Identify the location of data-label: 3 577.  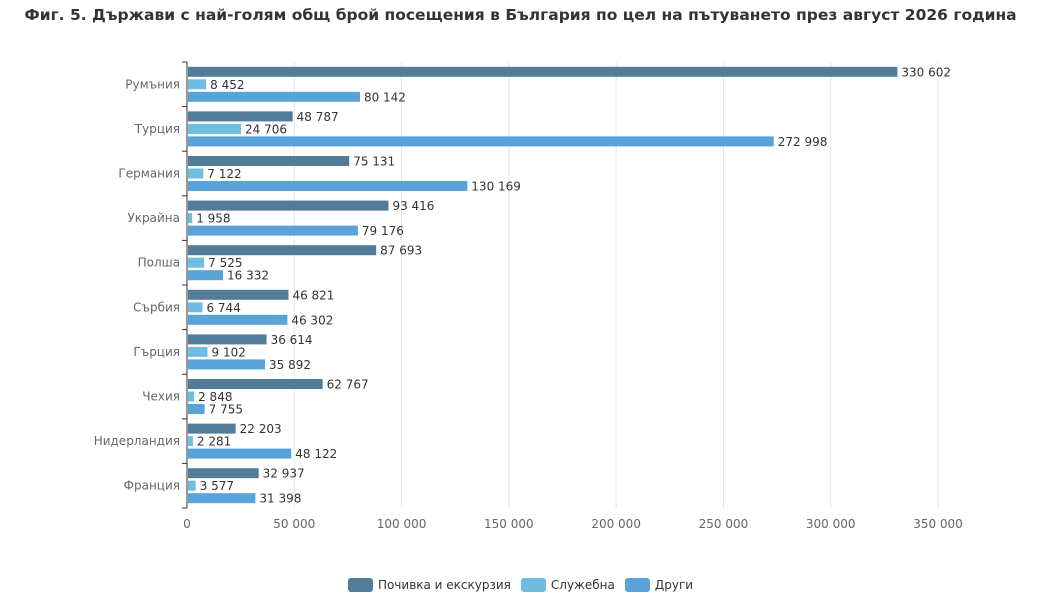
(217, 486).